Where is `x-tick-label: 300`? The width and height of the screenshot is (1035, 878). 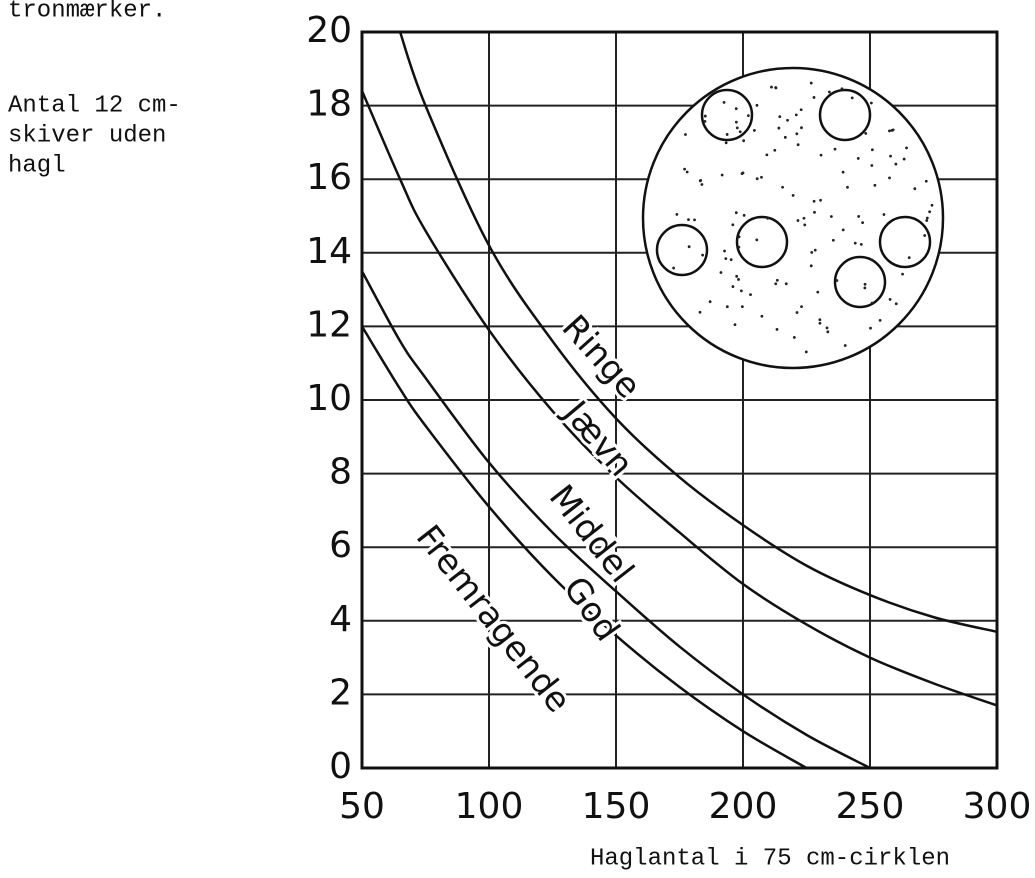
x-tick-label: 300 is located at coordinates (997, 806).